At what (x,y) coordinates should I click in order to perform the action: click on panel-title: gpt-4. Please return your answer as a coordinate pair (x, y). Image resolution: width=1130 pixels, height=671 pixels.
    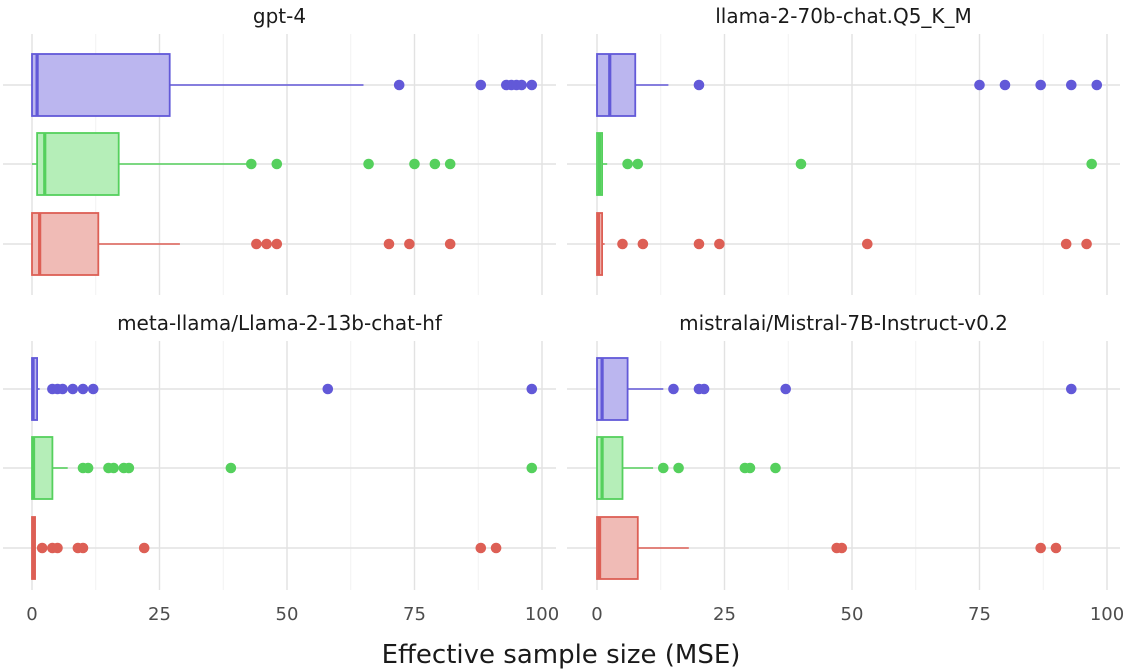
    Looking at the image, I should click on (279, 16).